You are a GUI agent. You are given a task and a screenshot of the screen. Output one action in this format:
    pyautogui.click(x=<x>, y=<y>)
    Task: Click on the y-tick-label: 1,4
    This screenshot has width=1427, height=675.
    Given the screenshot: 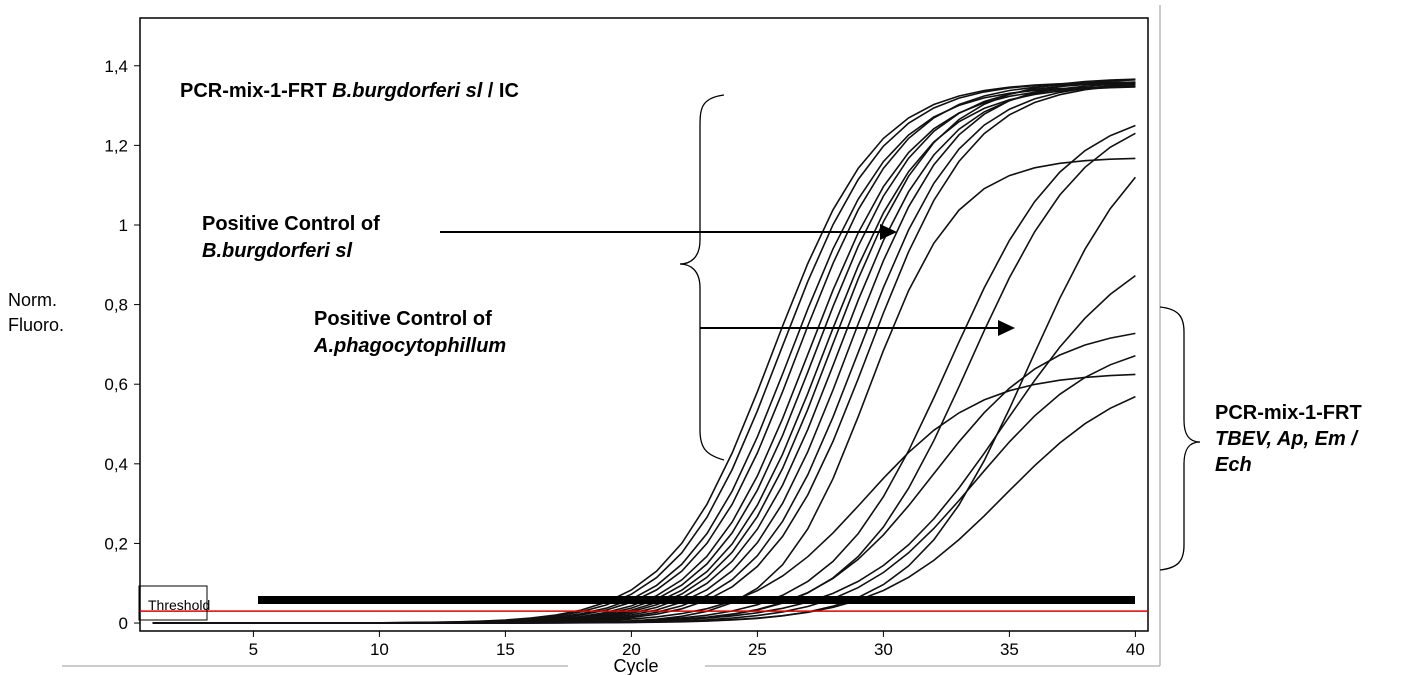 What is the action you would take?
    pyautogui.click(x=116, y=66)
    